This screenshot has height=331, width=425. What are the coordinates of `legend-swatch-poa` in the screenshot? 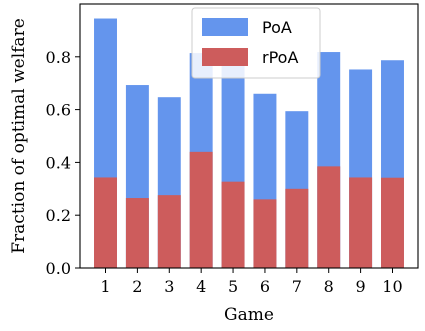 It's located at (225, 27).